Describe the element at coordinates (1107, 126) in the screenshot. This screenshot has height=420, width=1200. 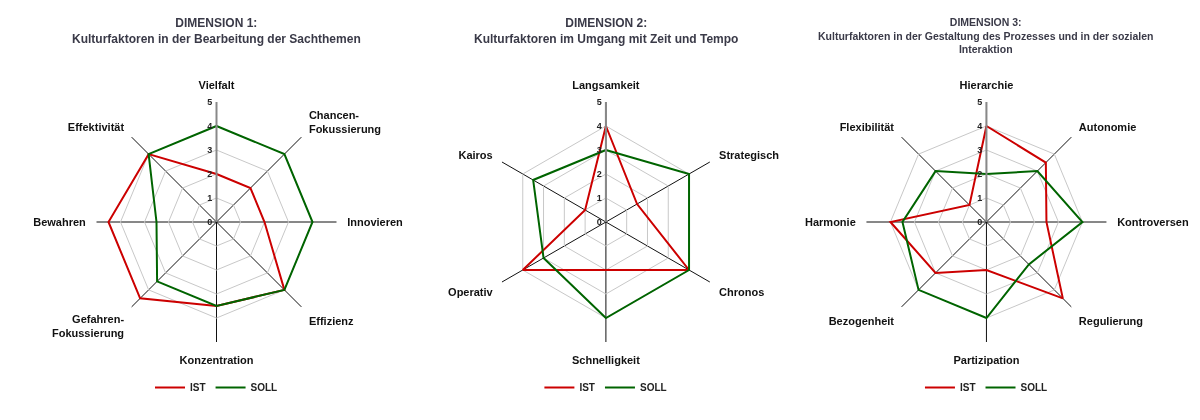
I see `spoke-label: Autonomie` at that location.